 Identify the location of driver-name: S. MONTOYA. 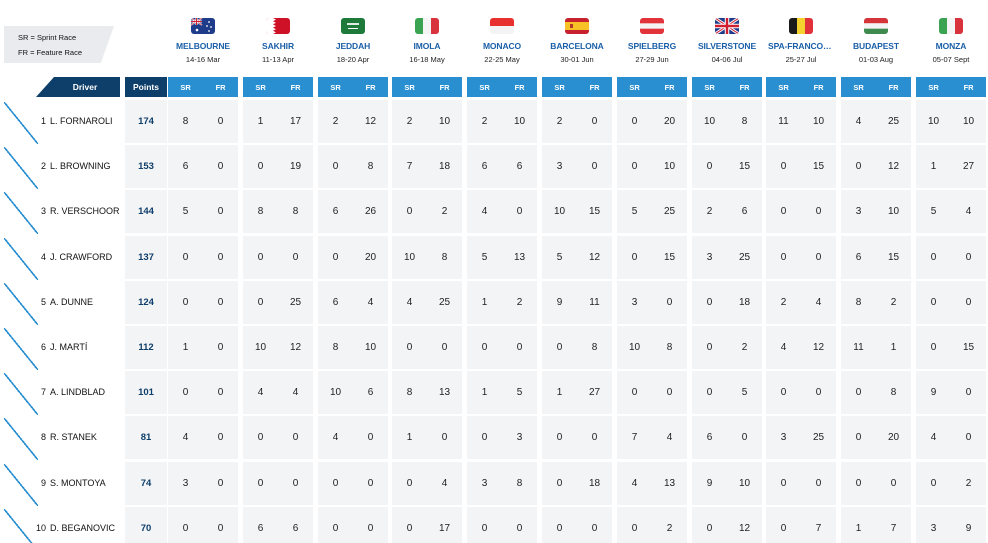
(78, 483).